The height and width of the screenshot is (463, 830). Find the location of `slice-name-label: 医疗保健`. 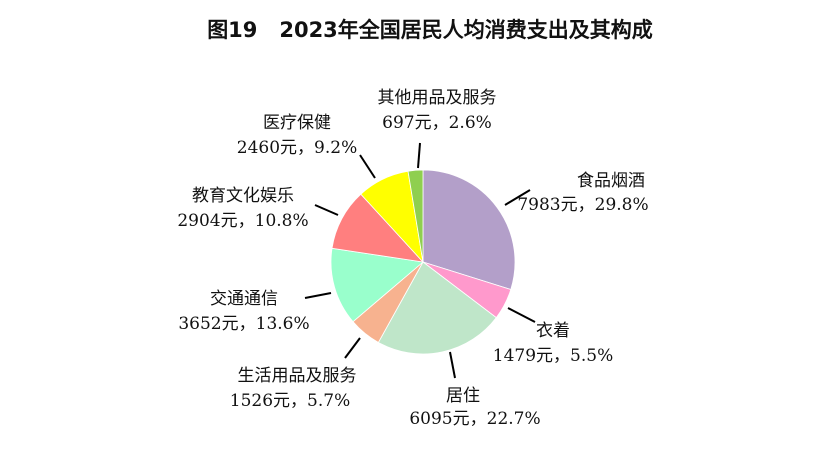

slice-name-label: 医疗保健 is located at coordinates (297, 123).